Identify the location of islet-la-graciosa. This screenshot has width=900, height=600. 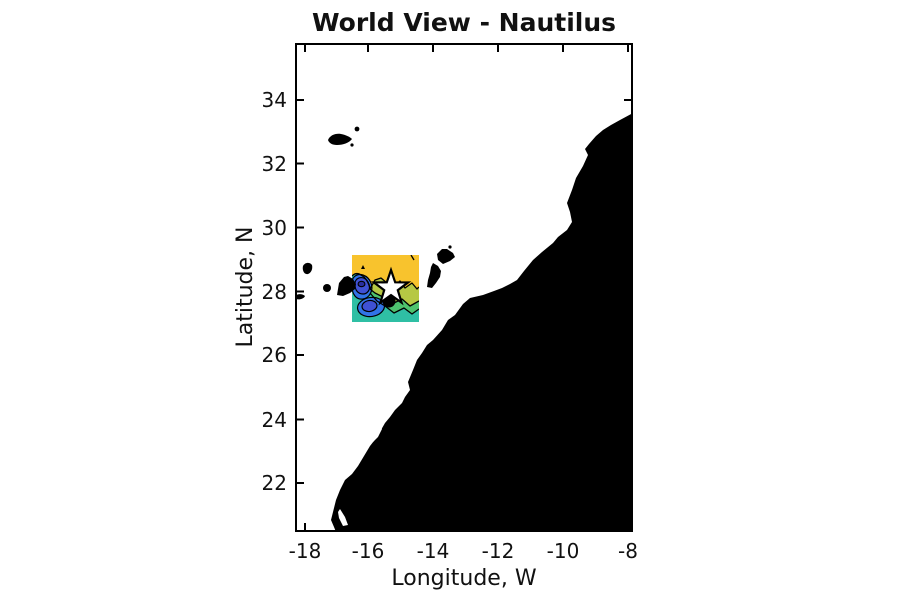
(450, 247).